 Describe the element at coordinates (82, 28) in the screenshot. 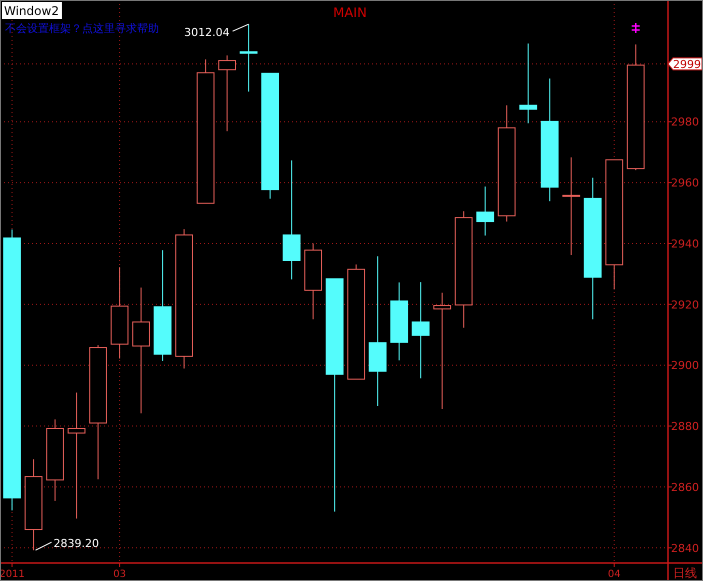

I see `annotation: 不会设置框架？点这里寻求帮助` at that location.